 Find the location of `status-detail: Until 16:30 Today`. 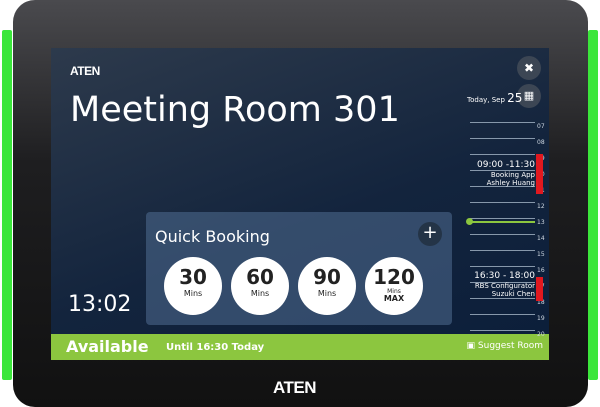

status-detail: Until 16:30 Today is located at coordinates (215, 347).